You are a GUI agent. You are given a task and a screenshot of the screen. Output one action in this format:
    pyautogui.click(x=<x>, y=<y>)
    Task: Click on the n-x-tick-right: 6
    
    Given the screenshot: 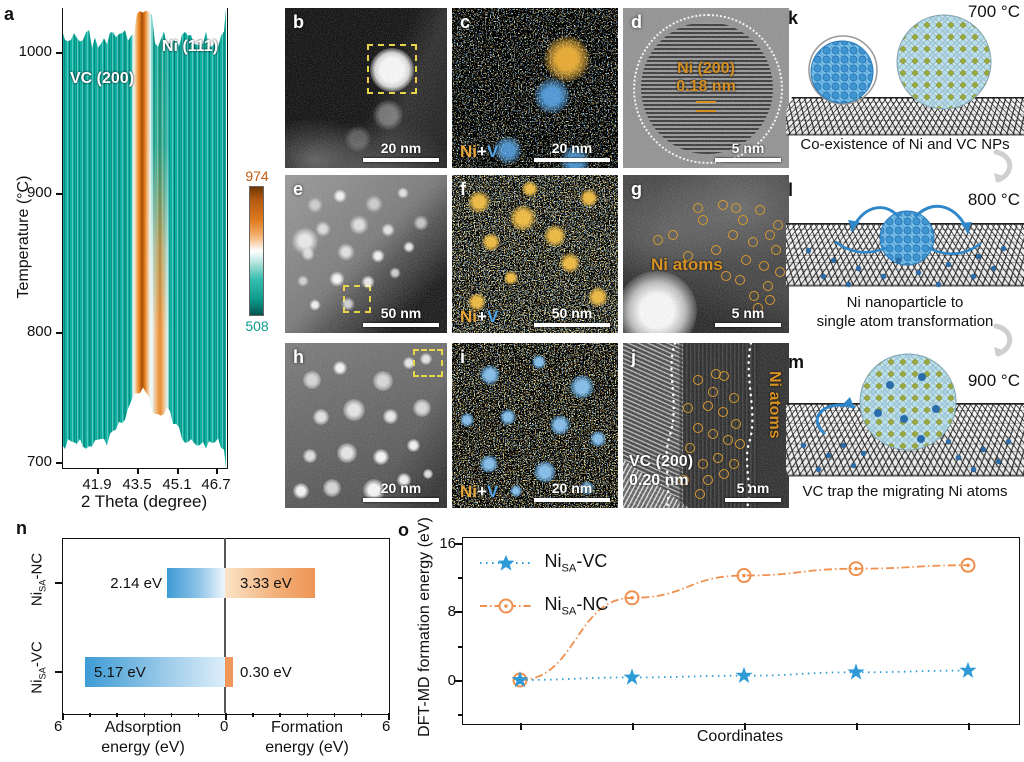 What is the action you would take?
    pyautogui.click(x=386, y=726)
    